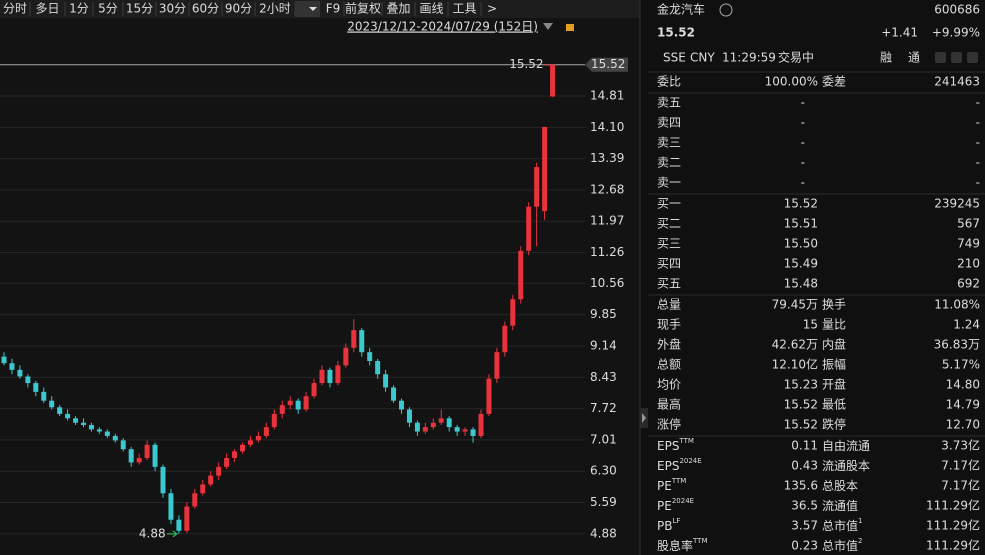  What do you see at coordinates (846, 446) in the screenshot?
I see `fund-label2-main: 自由流通` at bounding box center [846, 446].